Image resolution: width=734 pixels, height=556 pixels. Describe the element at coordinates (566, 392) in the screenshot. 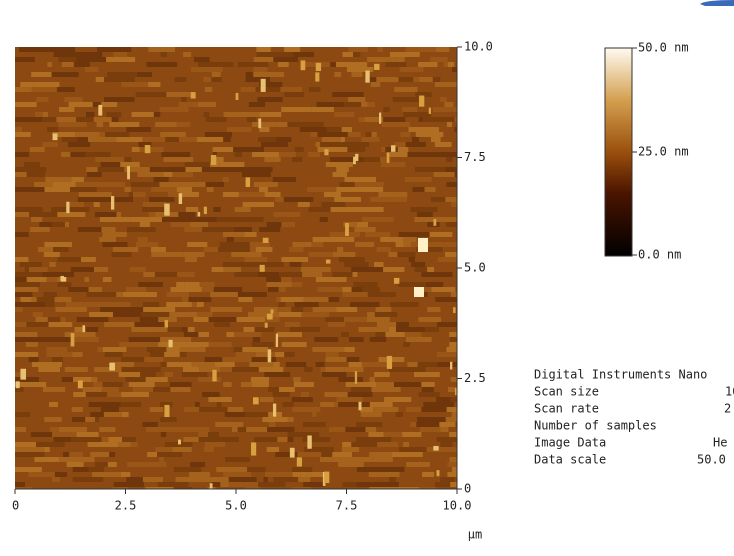

I see `info-key: Scan size` at that location.